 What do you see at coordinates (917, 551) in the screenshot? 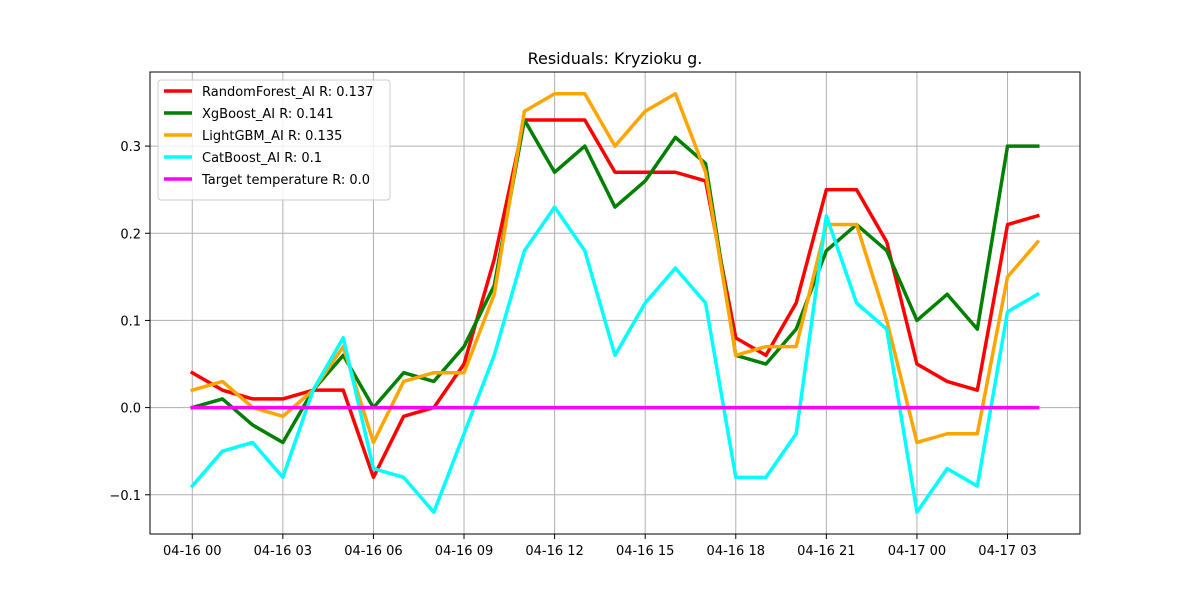
I see `x-tick-label: 04-17 00` at bounding box center [917, 551].